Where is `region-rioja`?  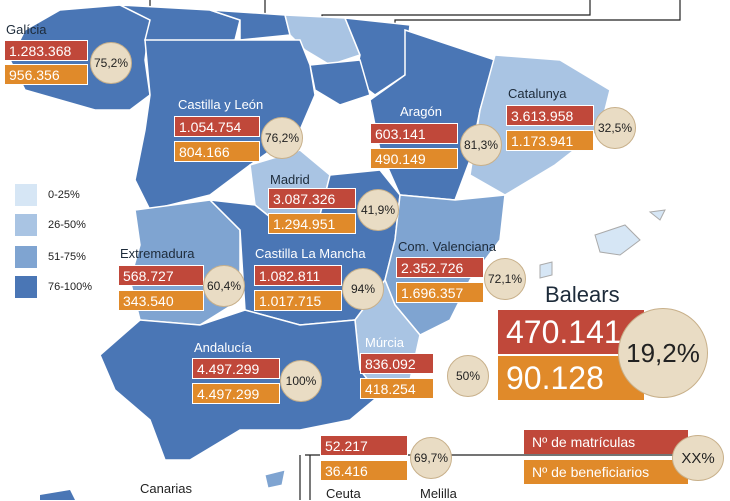 region-rioja is located at coordinates (340, 82).